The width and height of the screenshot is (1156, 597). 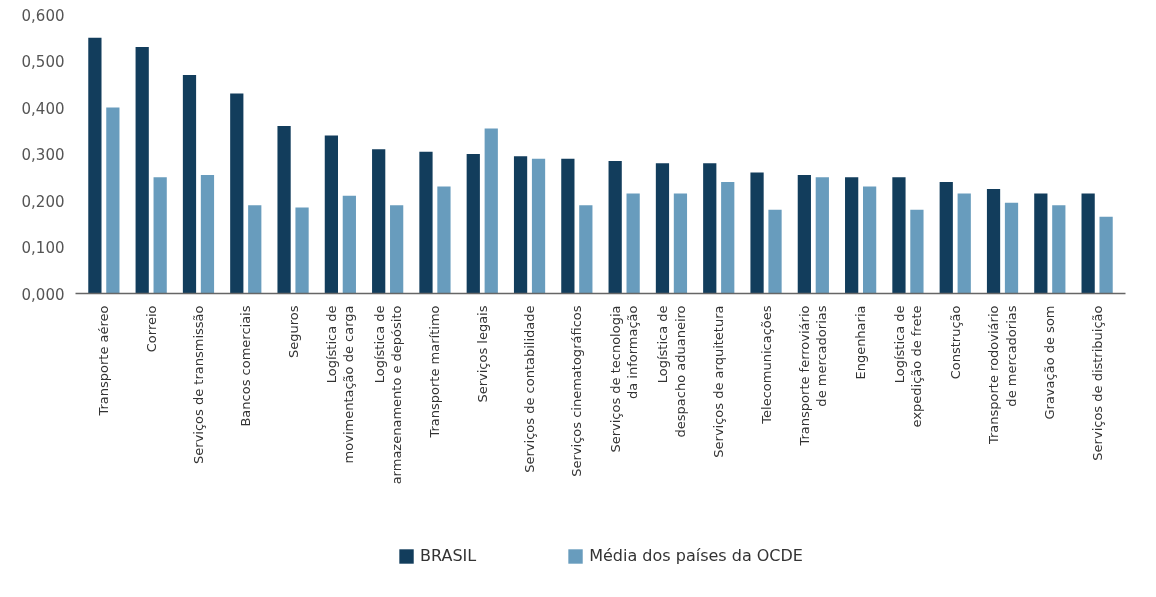 What do you see at coordinates (340, 384) in the screenshot?
I see `x-tick-label: Logística de movimentação de carga` at bounding box center [340, 384].